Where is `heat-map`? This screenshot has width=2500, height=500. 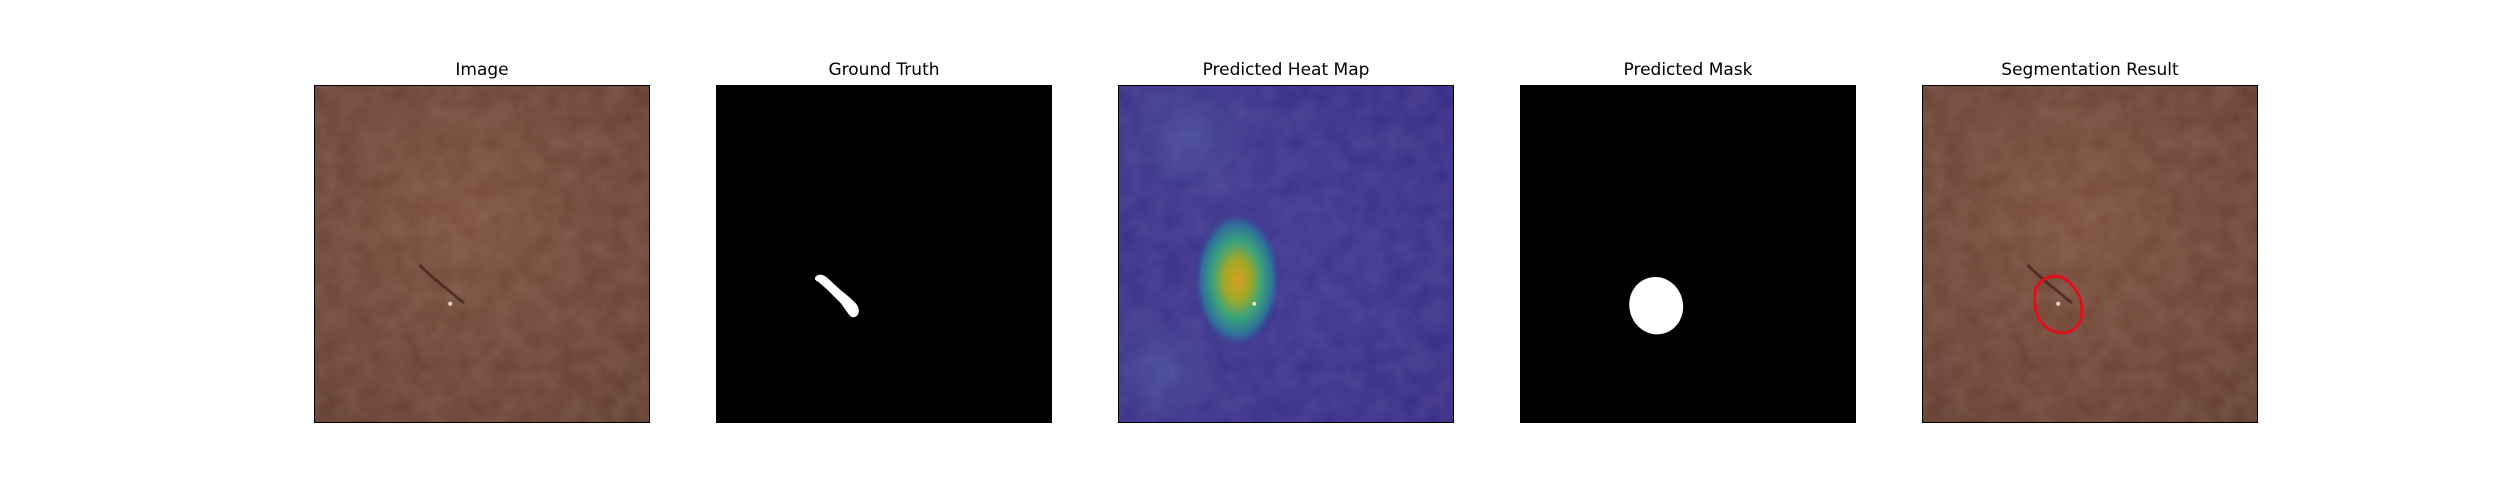 heat-map is located at coordinates (1286, 254).